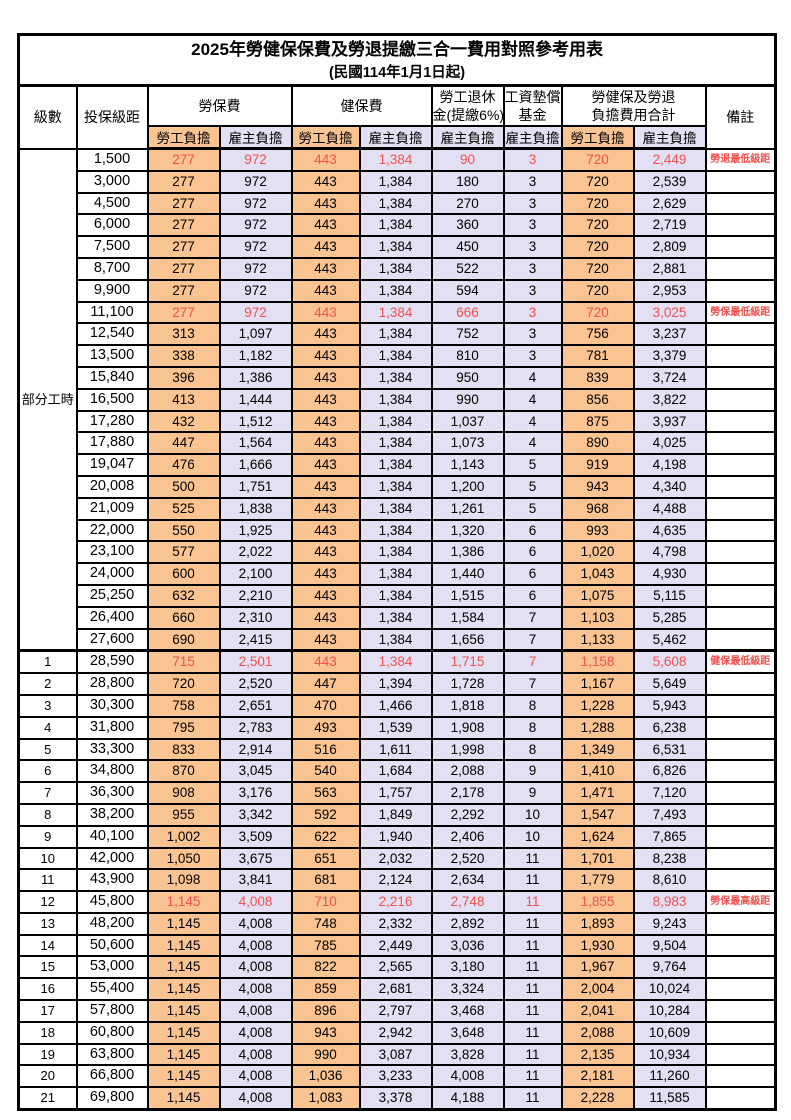 The image size is (791, 1120). Describe the element at coordinates (183, 203) in the screenshot. I see `value-cell: 277` at that location.